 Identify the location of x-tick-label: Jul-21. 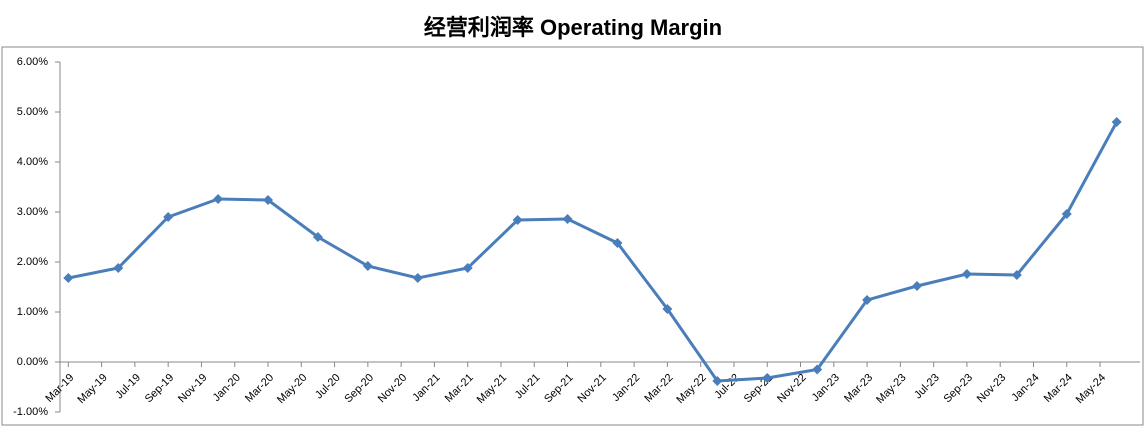
(528, 387).